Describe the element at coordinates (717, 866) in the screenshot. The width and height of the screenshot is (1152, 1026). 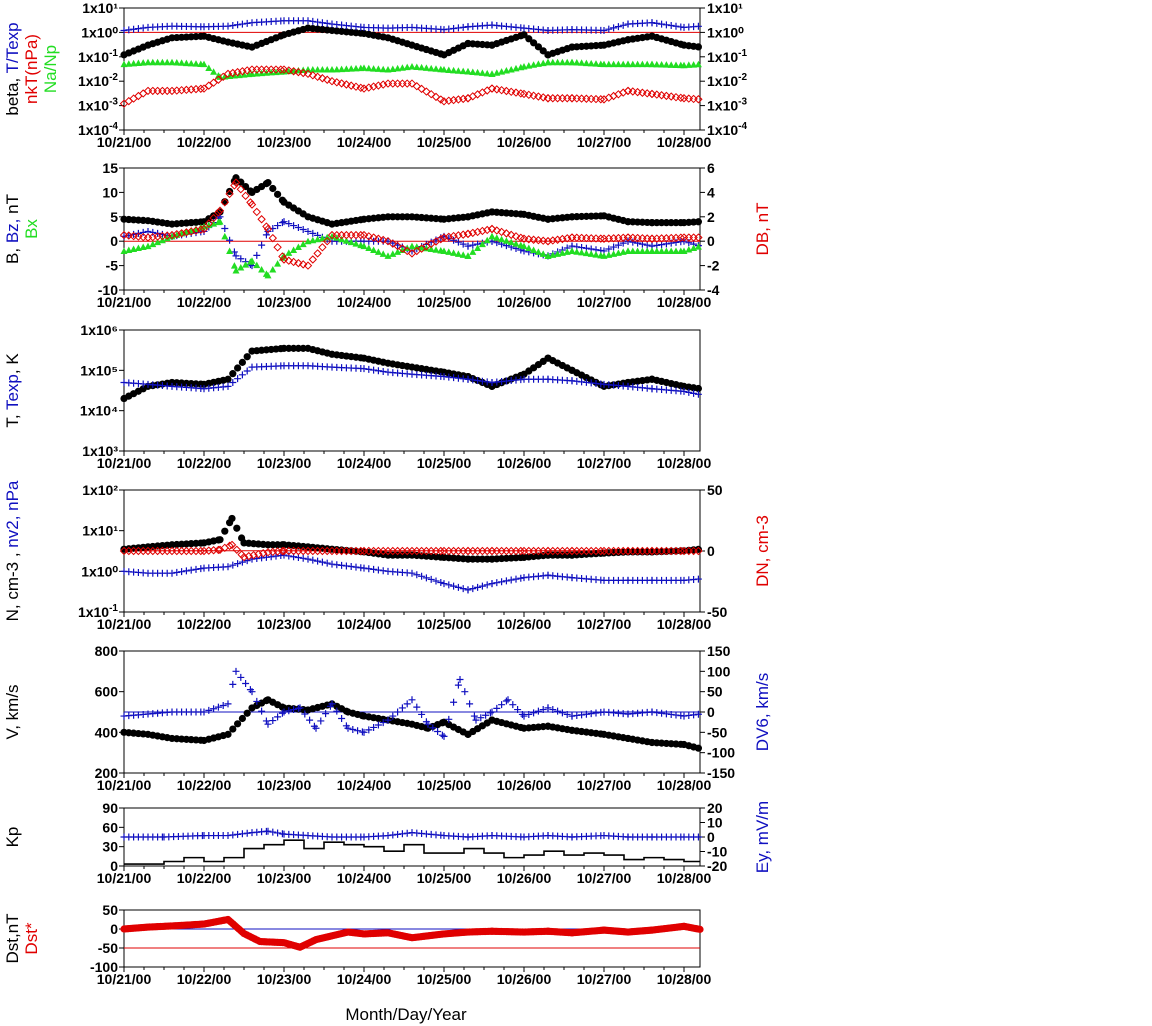
I see `y-right-tick-label: -20` at that location.